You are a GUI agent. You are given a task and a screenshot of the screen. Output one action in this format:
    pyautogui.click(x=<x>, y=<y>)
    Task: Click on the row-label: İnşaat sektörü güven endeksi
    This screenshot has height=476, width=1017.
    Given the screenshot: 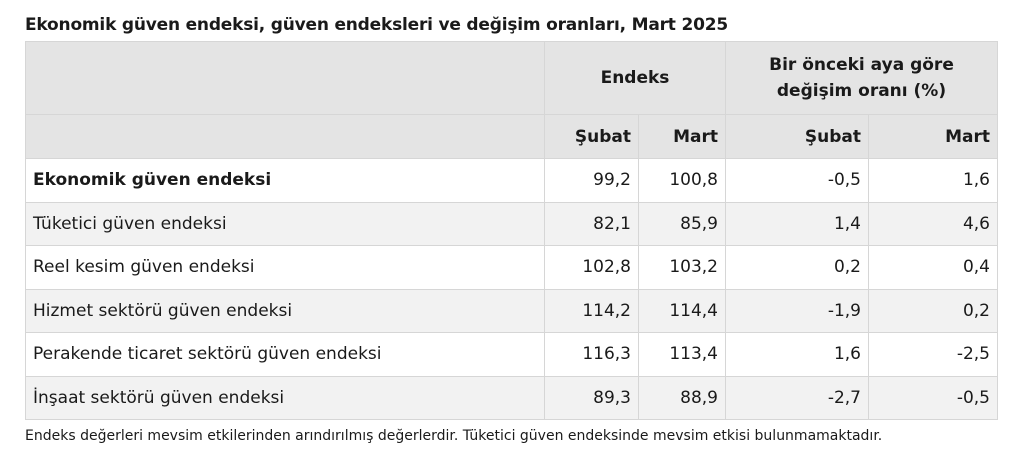 What is the action you would take?
    pyautogui.click(x=285, y=397)
    